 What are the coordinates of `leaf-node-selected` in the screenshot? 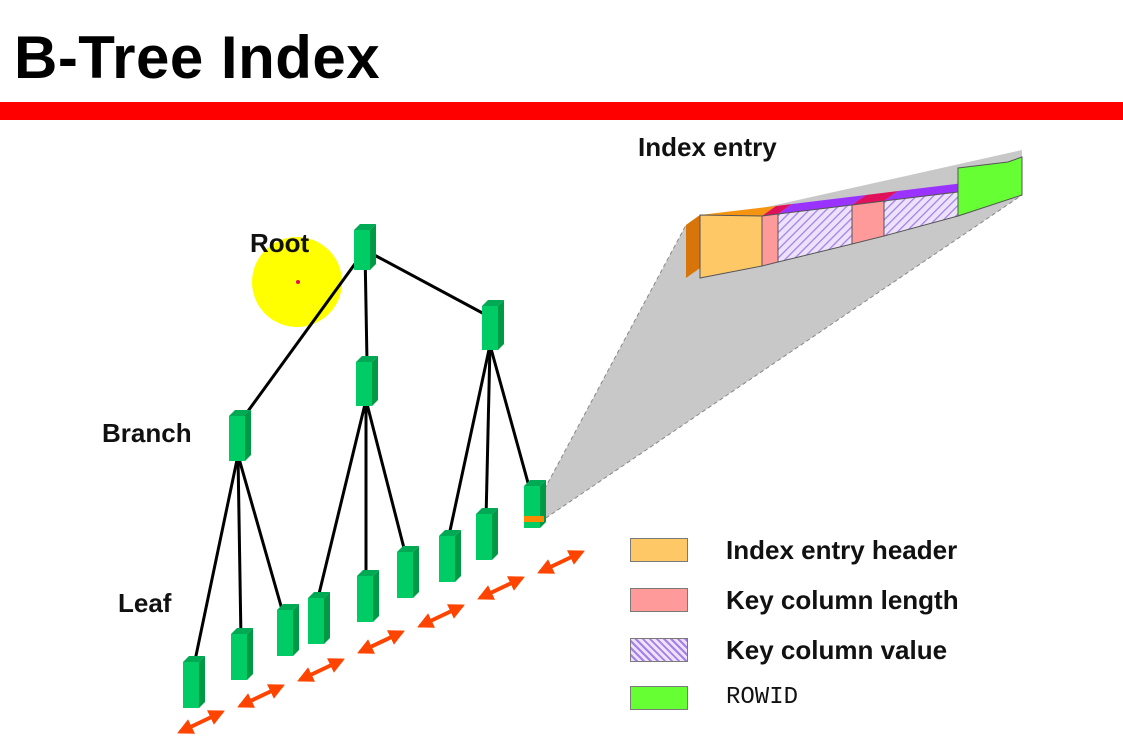 It's located at (535, 504).